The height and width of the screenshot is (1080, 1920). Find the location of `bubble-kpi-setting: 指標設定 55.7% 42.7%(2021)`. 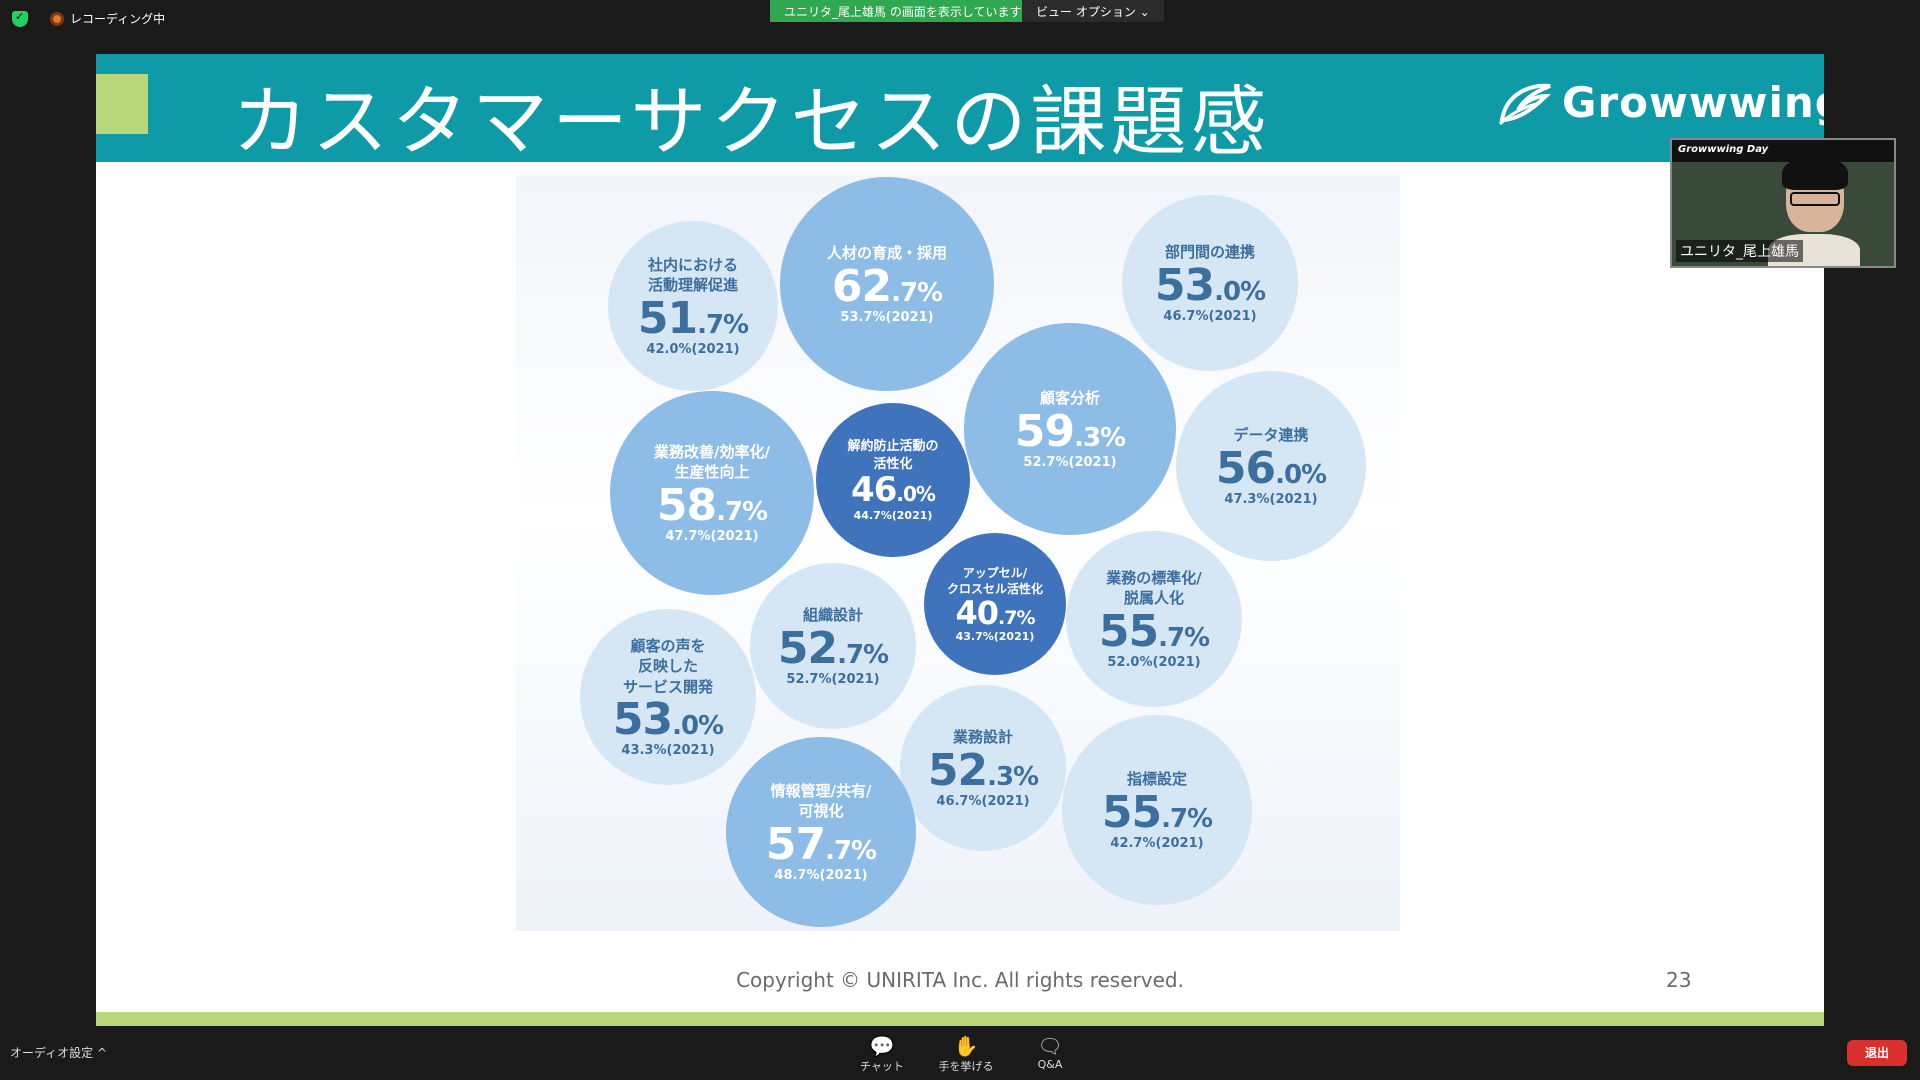

bubble-kpi-setting: 指標設定 55.7% 42.7%(2021) is located at coordinates (1157, 810).